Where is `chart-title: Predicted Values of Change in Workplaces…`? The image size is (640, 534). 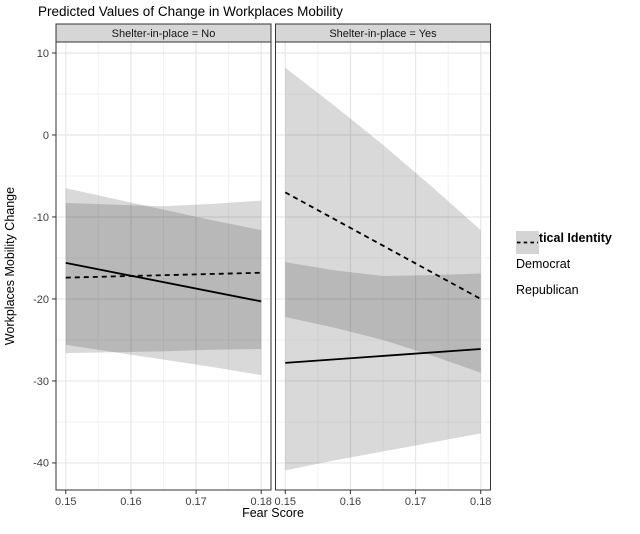
chart-title: Predicted Values of Change in Workplaces… is located at coordinates (190, 11).